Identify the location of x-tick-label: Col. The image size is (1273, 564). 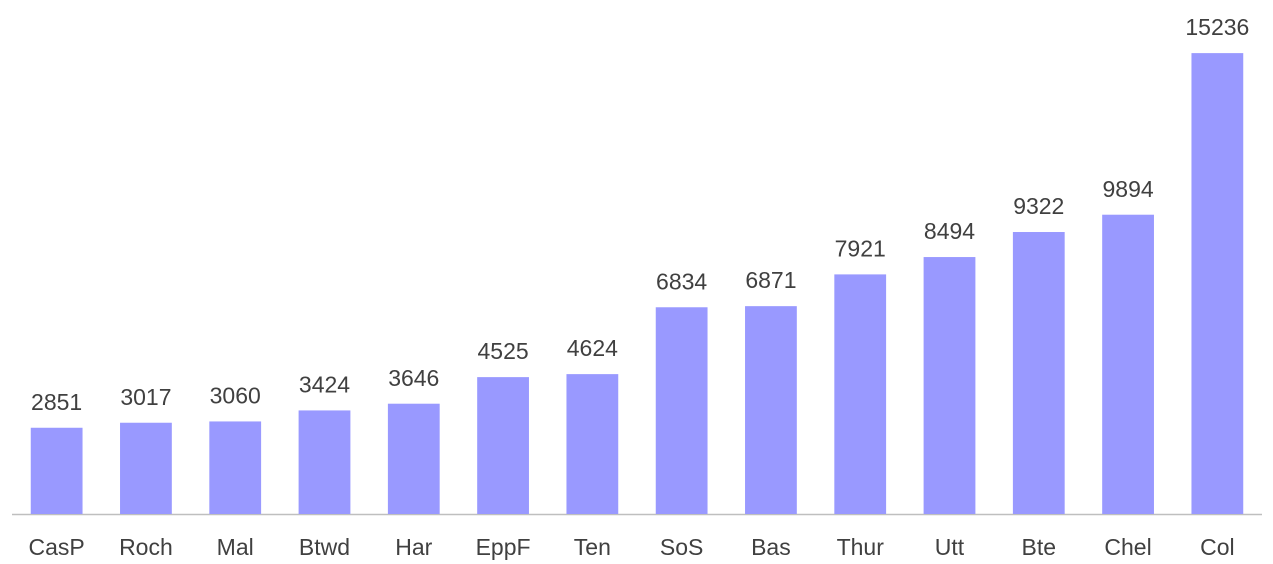
(1217, 547).